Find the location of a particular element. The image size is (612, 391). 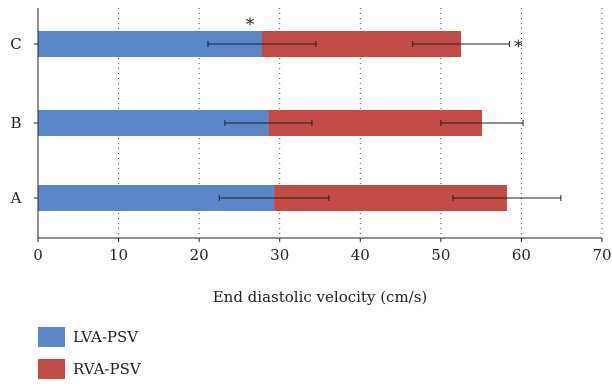

y-tick-label-A: A is located at coordinates (16, 198).